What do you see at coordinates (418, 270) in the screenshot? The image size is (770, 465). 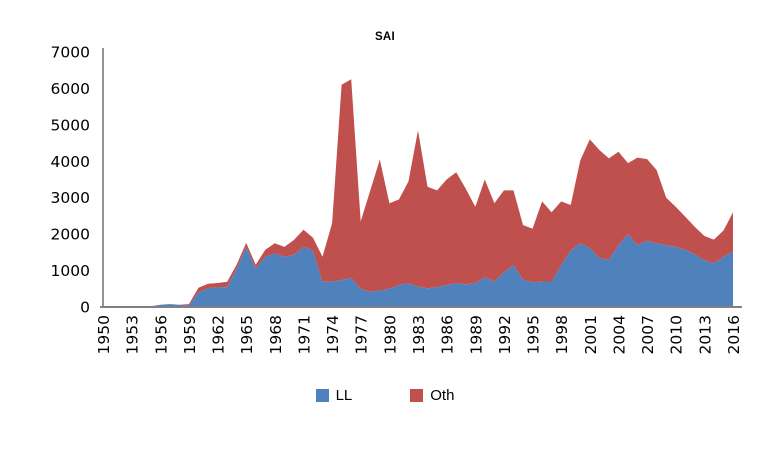 I see `area-series-ll` at bounding box center [418, 270].